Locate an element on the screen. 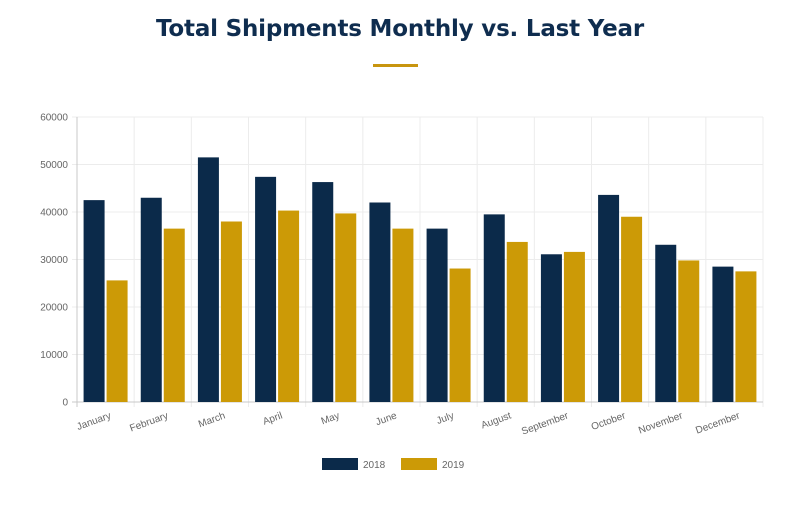  legend-label-2018: 2018 is located at coordinates (374, 465).